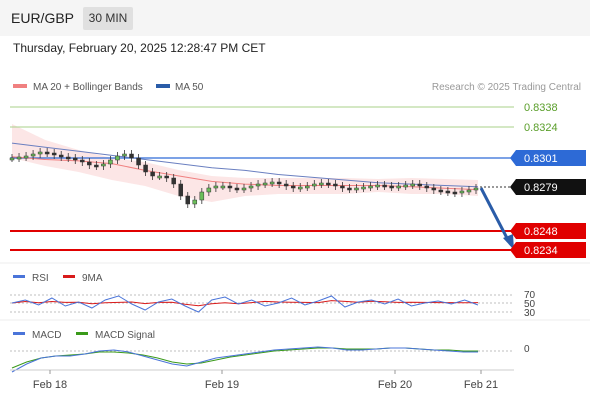 The width and height of the screenshot is (590, 400). Describe the element at coordinates (92, 278) in the screenshot. I see `rsi-ma-legend-label: 9MA` at that location.